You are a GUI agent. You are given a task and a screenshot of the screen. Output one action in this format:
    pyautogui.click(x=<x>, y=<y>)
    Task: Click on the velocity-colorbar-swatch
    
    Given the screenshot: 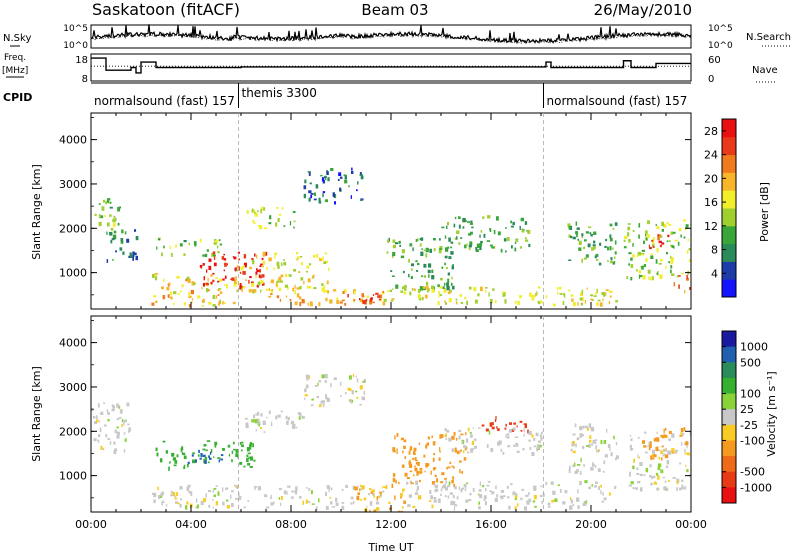 What is the action you would take?
    pyautogui.click(x=729, y=354)
    